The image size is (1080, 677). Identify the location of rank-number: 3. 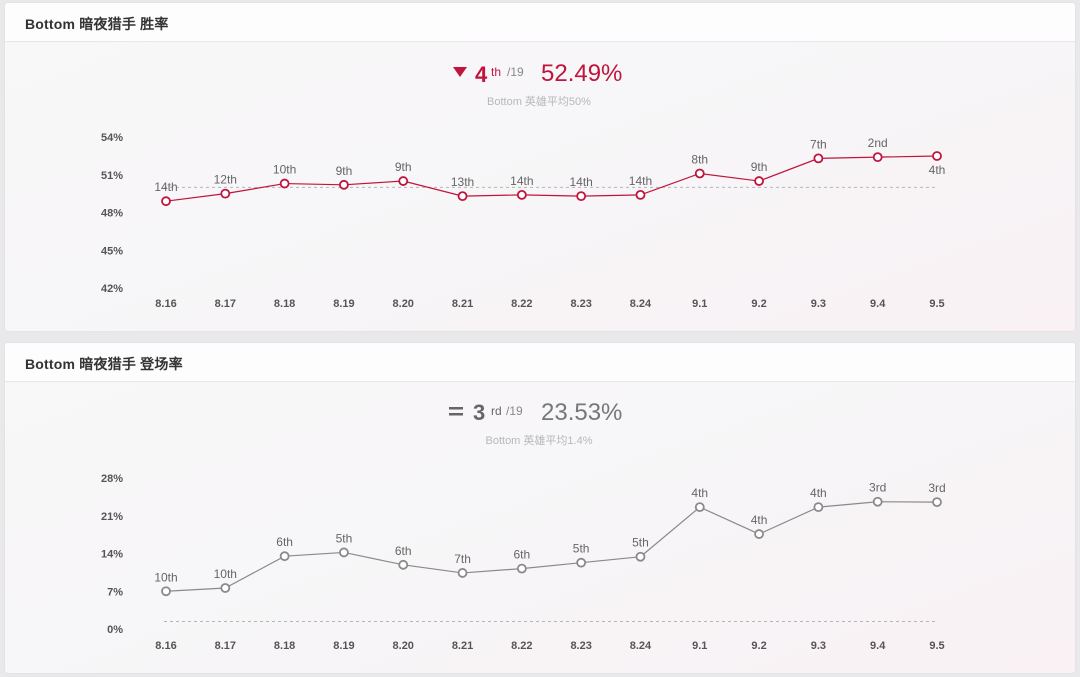
(479, 412).